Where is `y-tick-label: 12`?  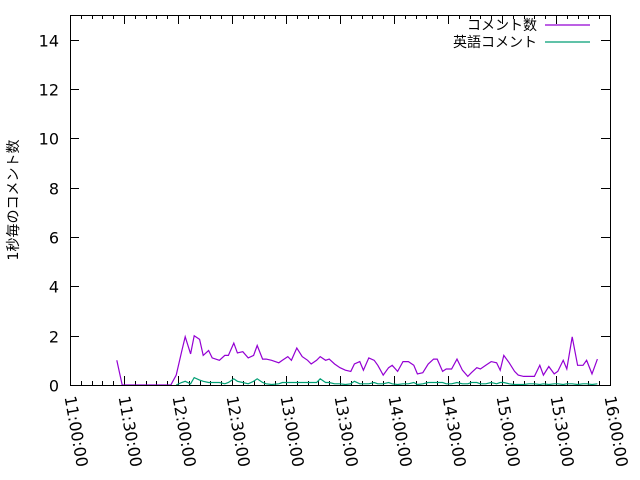
y-tick-label: 12 is located at coordinates (49, 90).